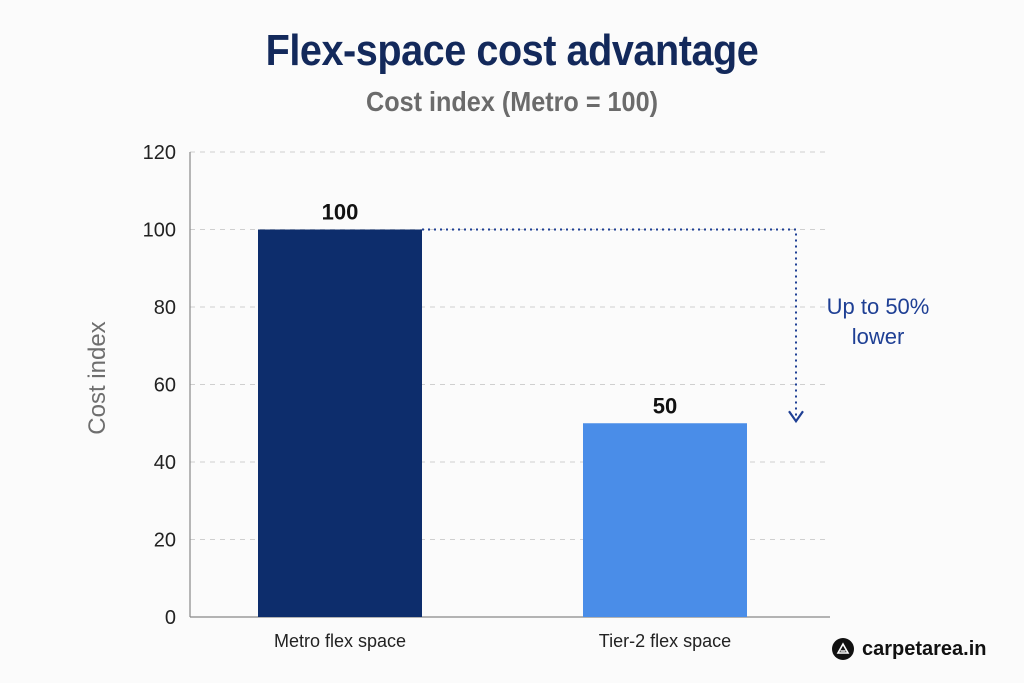 This screenshot has width=1024, height=683. I want to click on y-tick-label: 20, so click(165, 541).